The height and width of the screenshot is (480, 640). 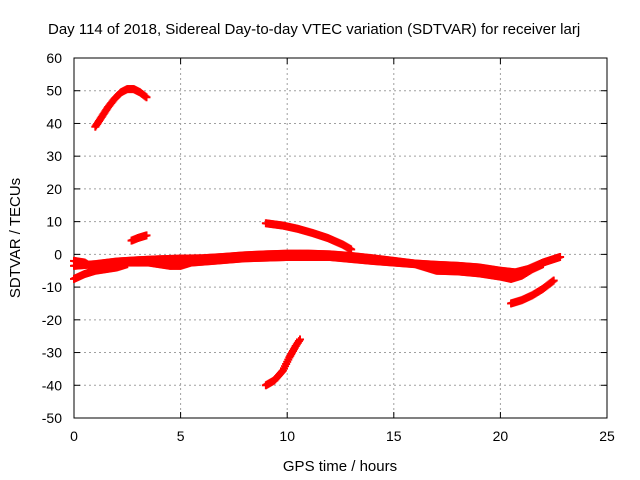 What do you see at coordinates (54, 123) in the screenshot?
I see `y-tick-label: 40` at bounding box center [54, 123].